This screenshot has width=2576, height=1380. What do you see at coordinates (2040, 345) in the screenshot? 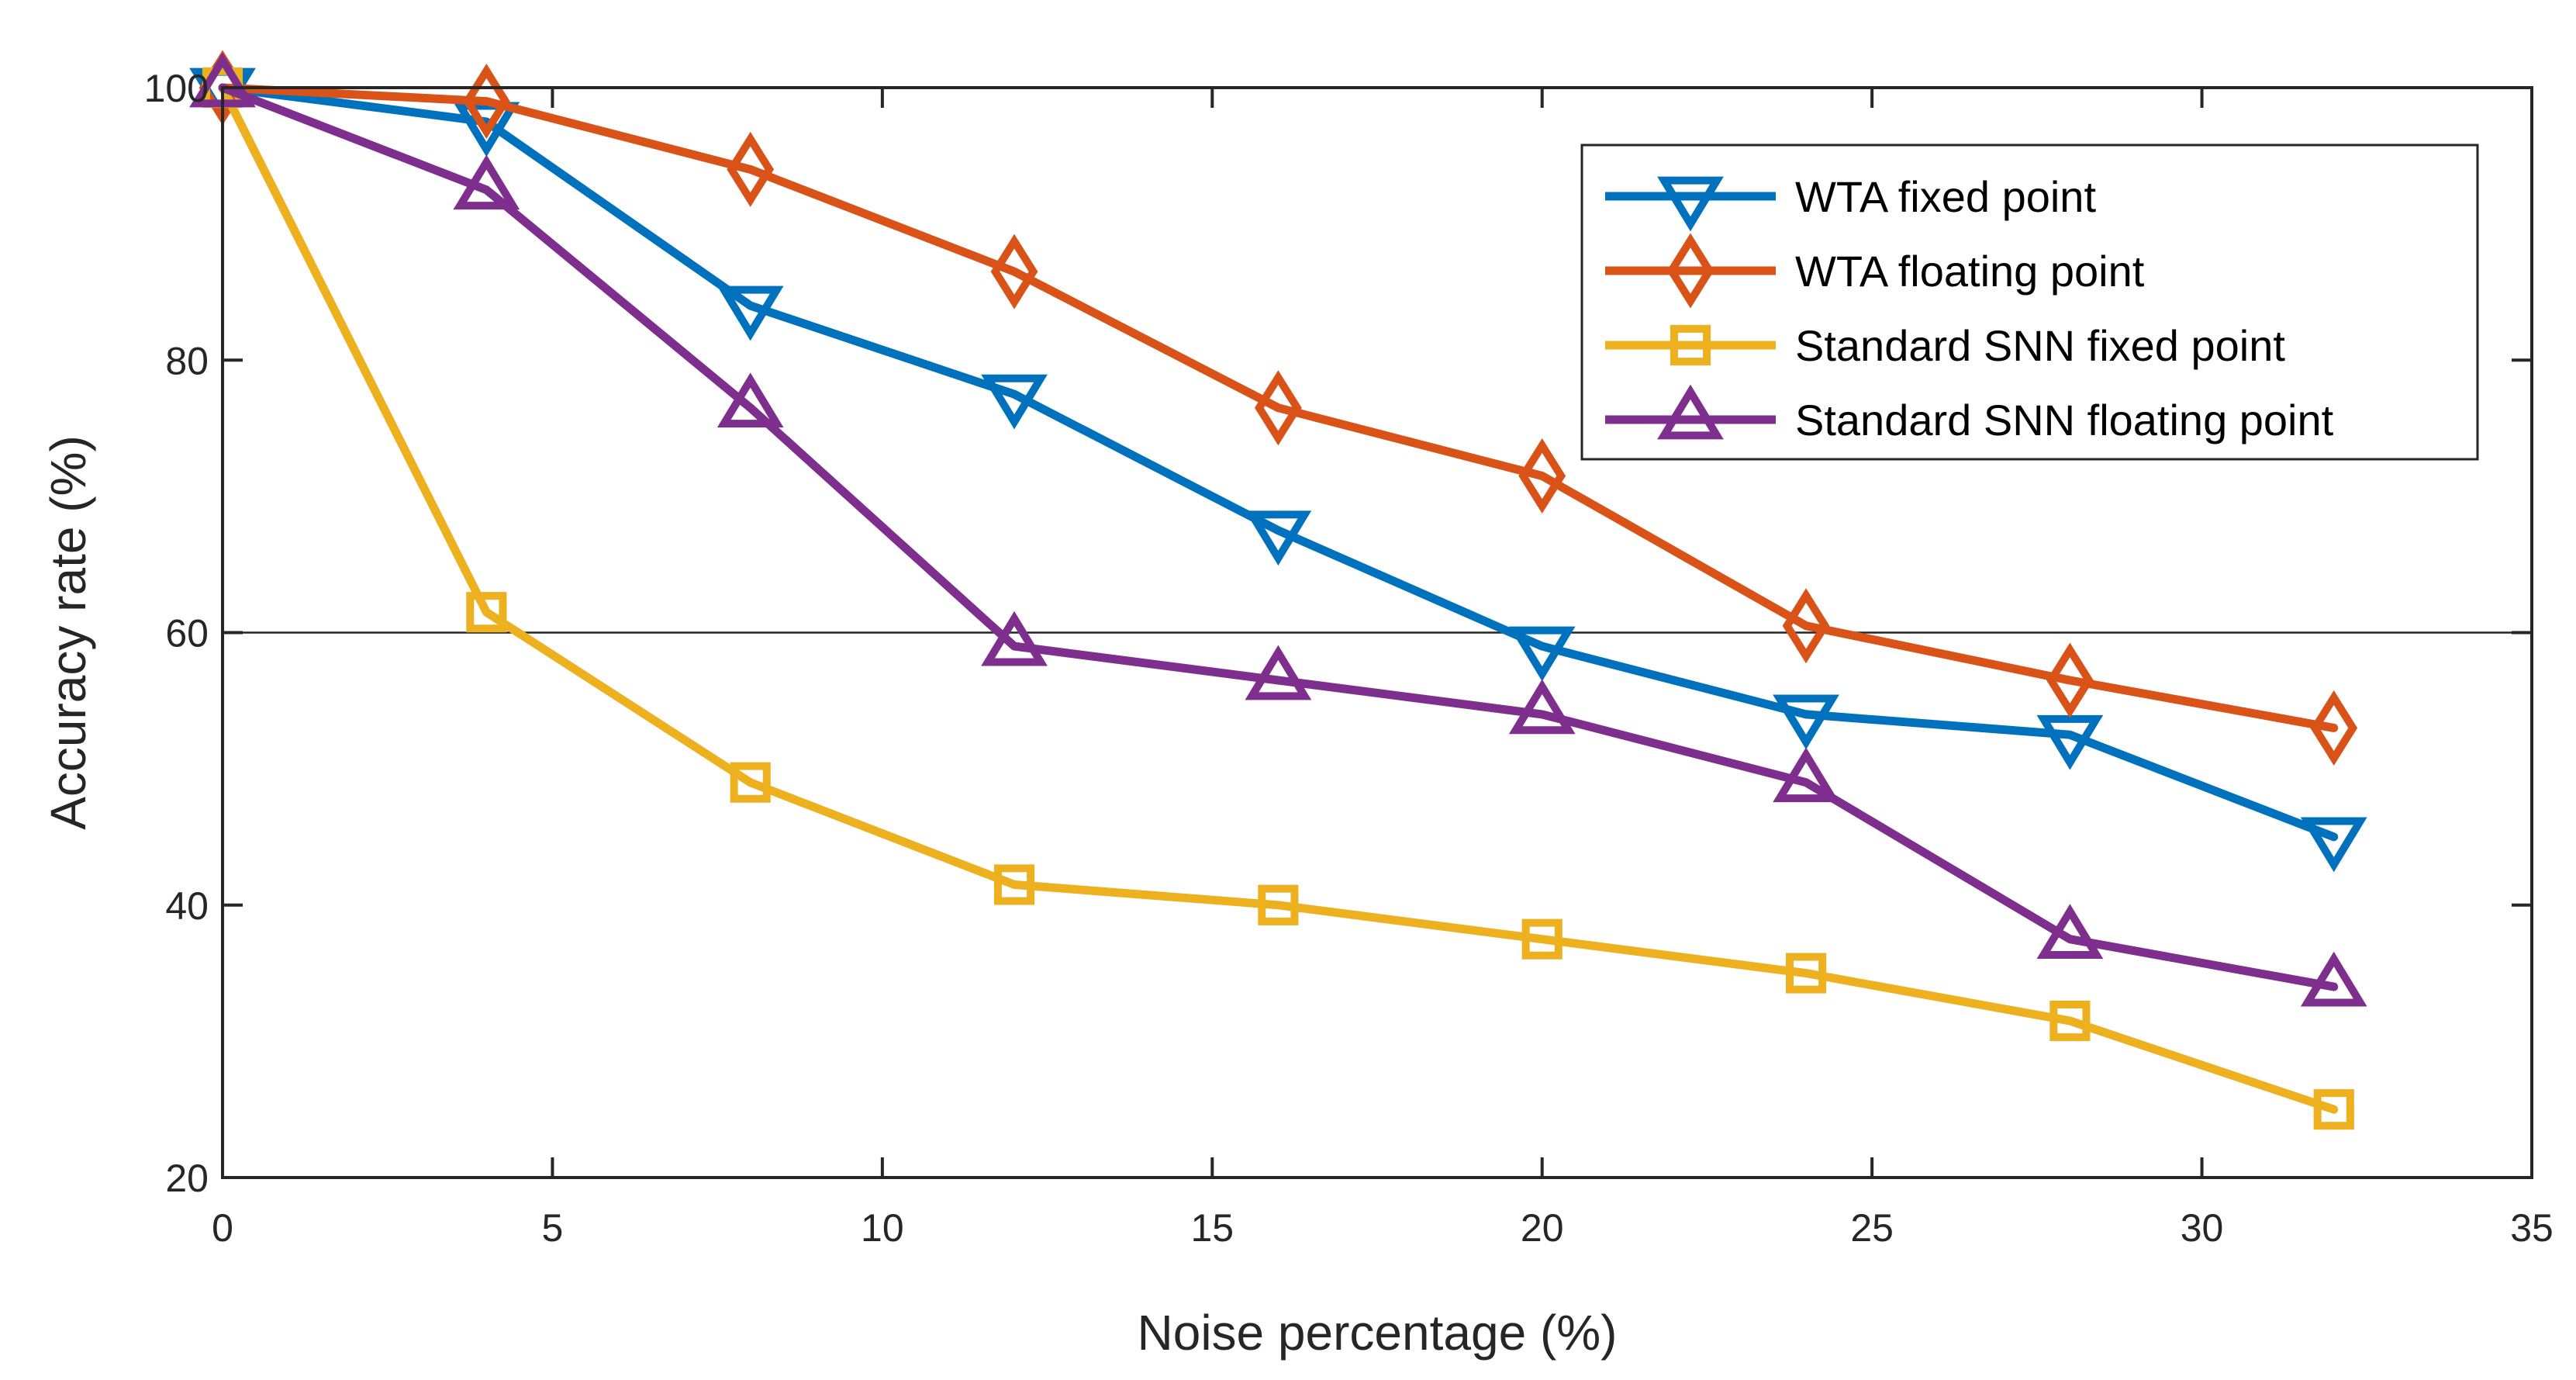
I see `legend-label: Standard SNN fixed point` at bounding box center [2040, 345].